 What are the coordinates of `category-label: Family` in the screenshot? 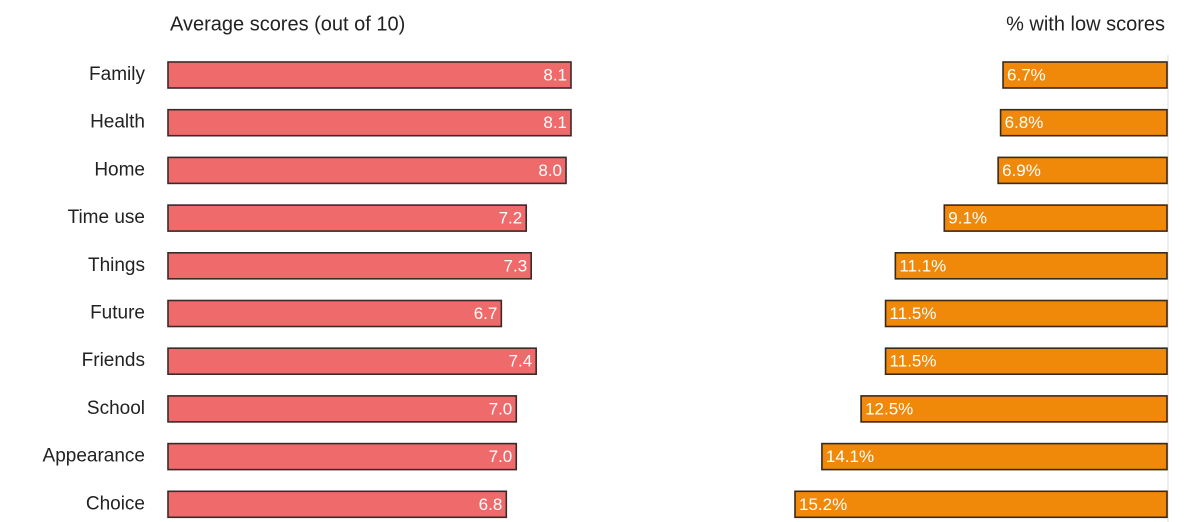 It's located at (117, 74).